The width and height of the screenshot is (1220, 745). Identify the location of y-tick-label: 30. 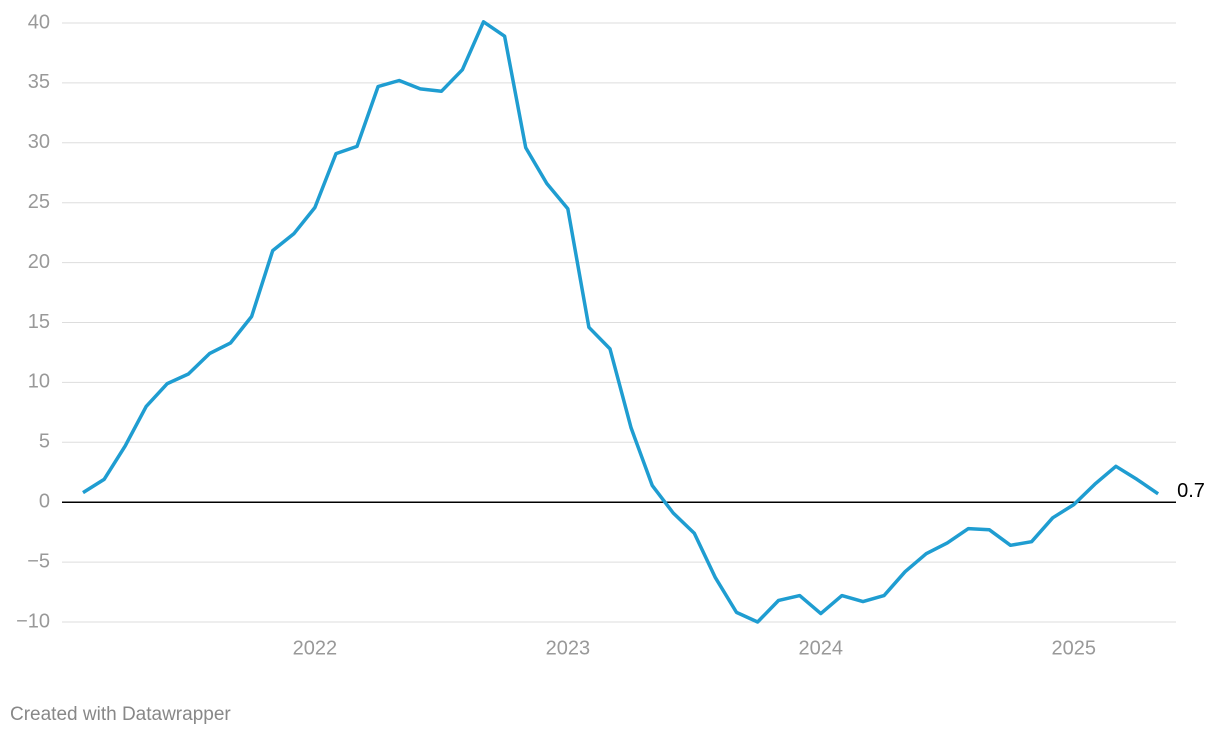
(39, 142).